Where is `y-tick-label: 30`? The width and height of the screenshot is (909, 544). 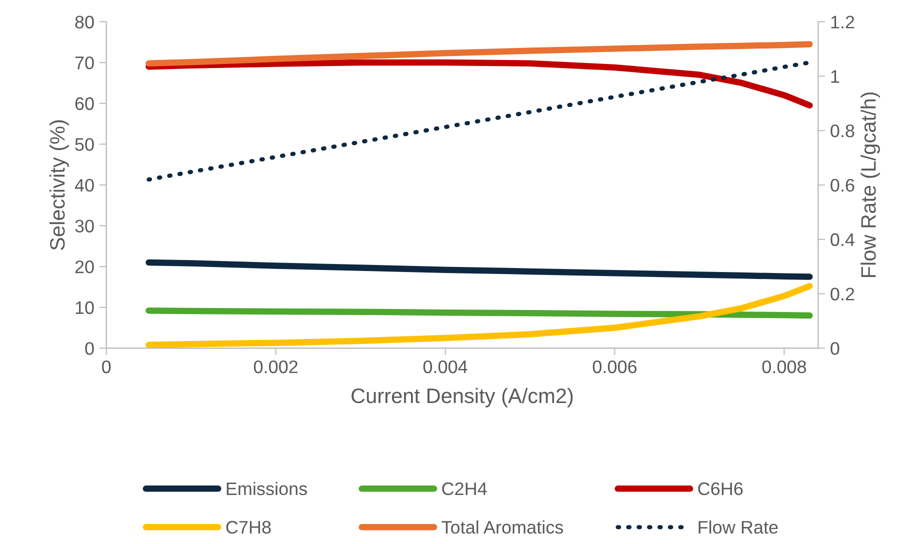 y-tick-label: 30 is located at coordinates (84, 226).